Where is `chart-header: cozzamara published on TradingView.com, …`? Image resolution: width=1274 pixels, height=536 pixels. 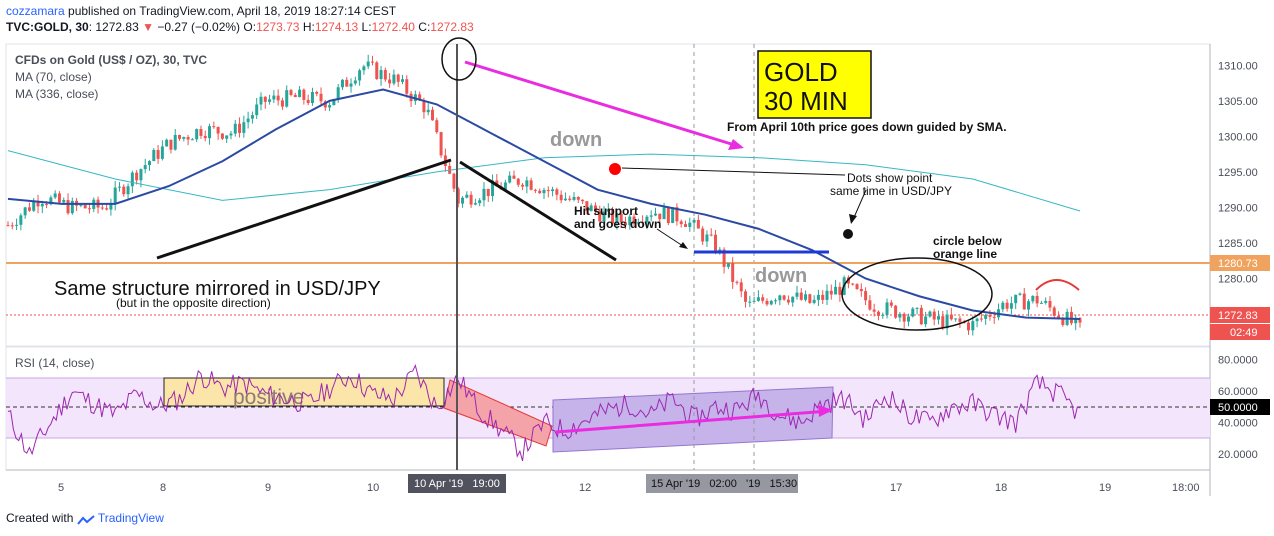
chart-header: cozzamara published on TradingView.com, … is located at coordinates (240, 19).